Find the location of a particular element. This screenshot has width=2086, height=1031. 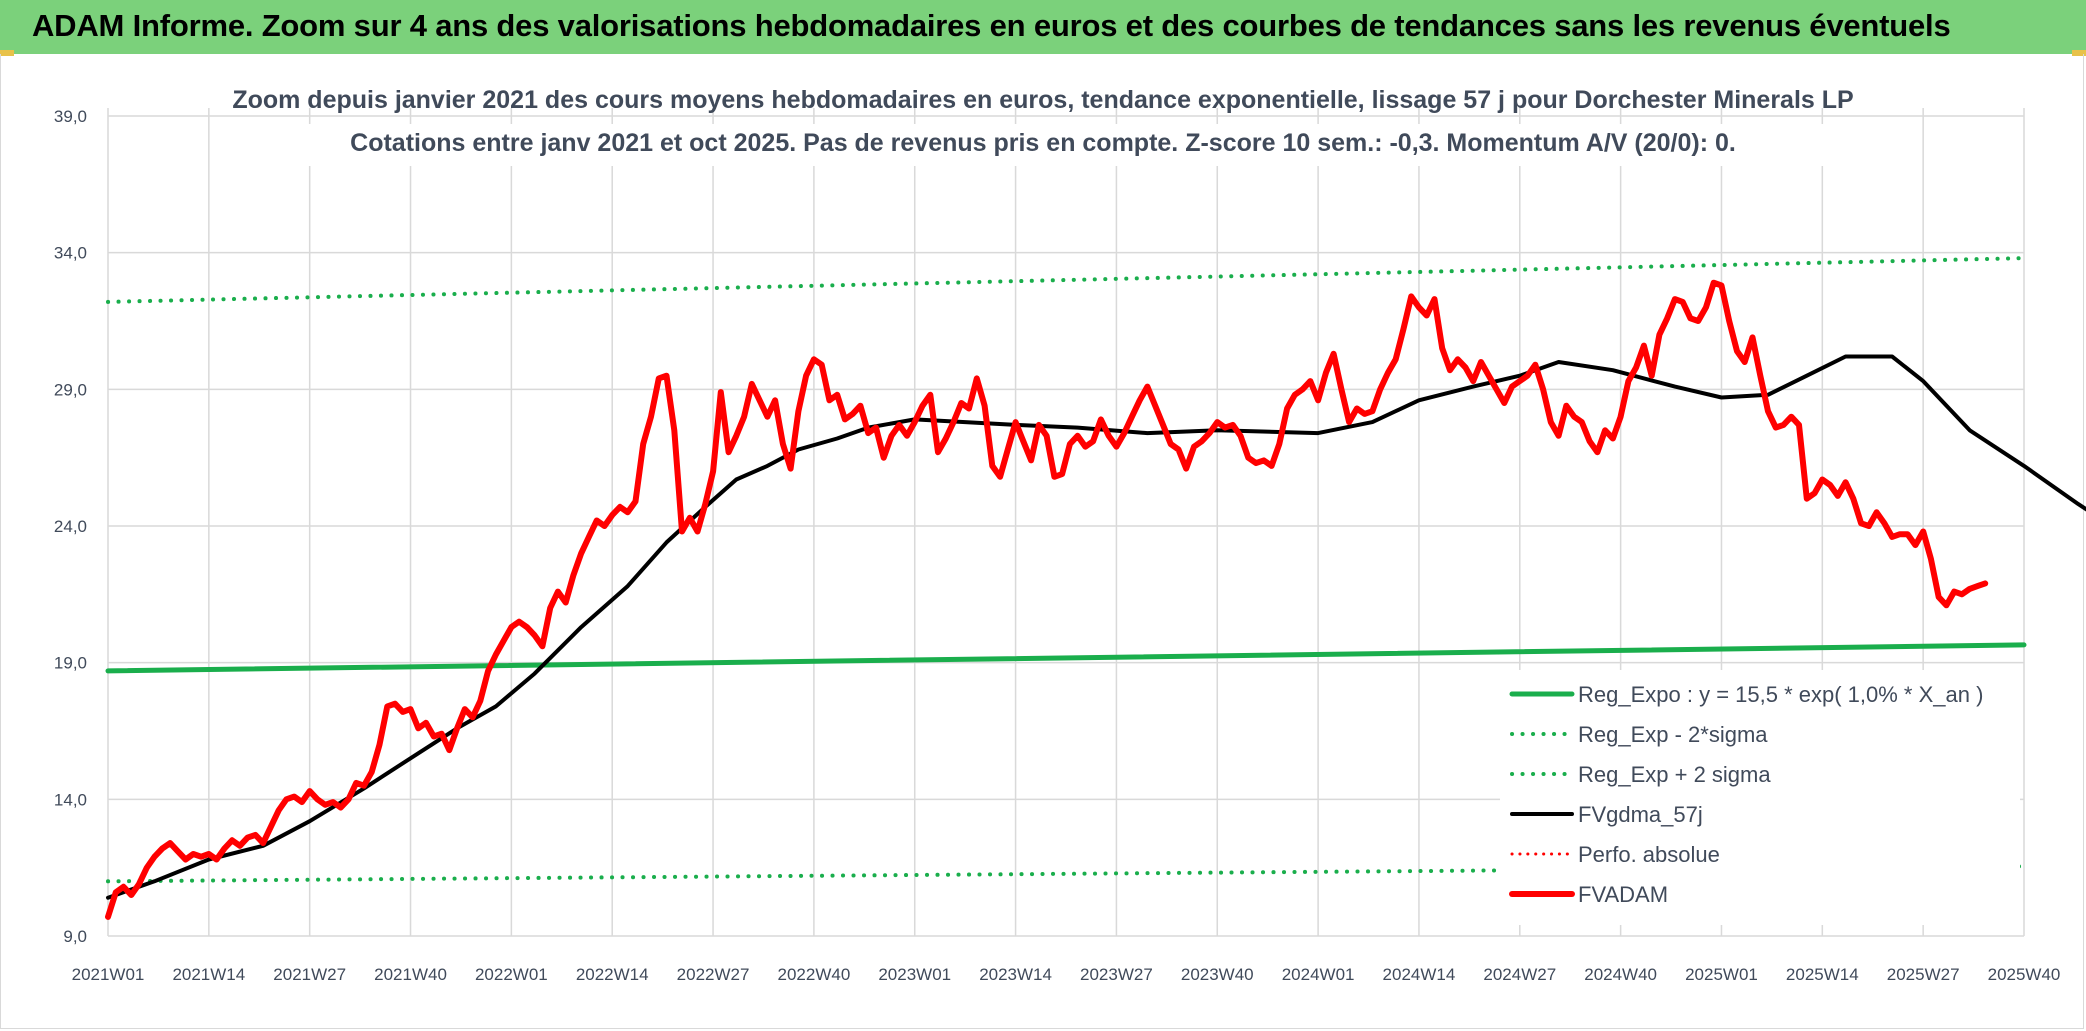

series-reg-expo-y-15-5-exp-1-0-x-an-line is located at coordinates (1066, 658).